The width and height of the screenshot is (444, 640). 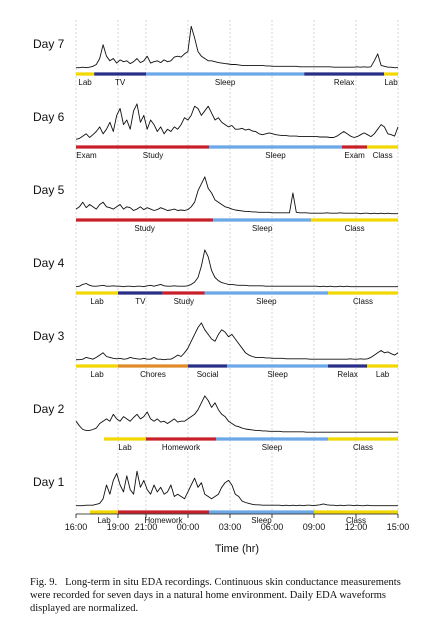 I want to click on activity-label-day3-2: Social, so click(x=208, y=374).